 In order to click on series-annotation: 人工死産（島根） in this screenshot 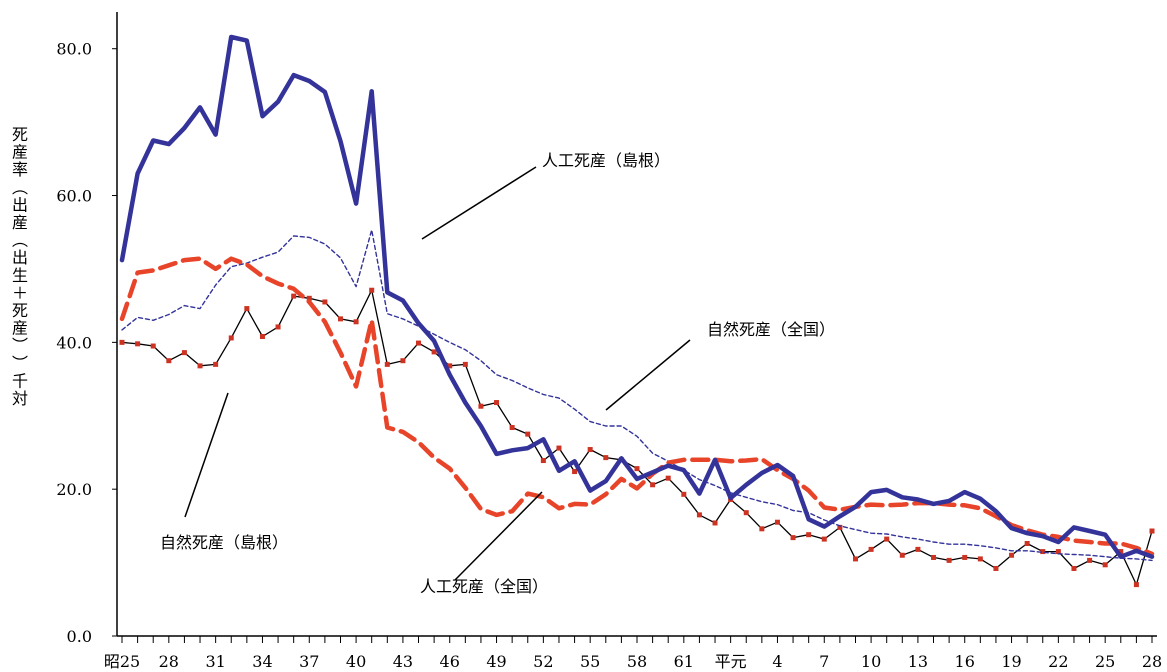, I will do `click(606, 160)`.